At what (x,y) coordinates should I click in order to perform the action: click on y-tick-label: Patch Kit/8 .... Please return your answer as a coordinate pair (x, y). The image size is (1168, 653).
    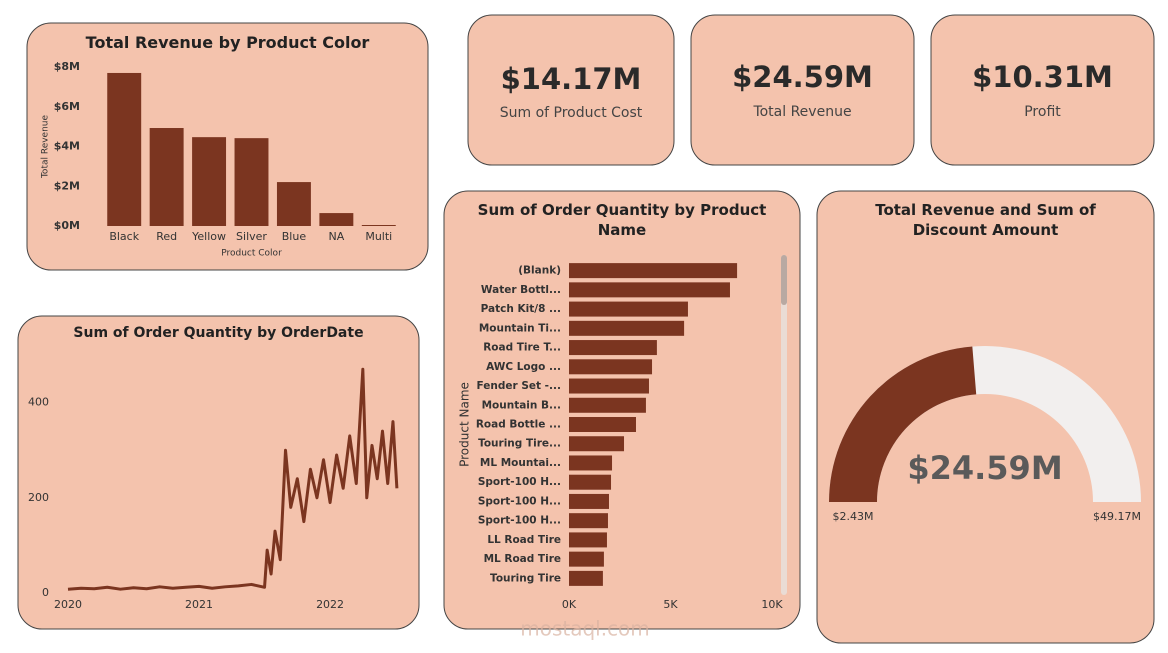
    Looking at the image, I should click on (521, 309).